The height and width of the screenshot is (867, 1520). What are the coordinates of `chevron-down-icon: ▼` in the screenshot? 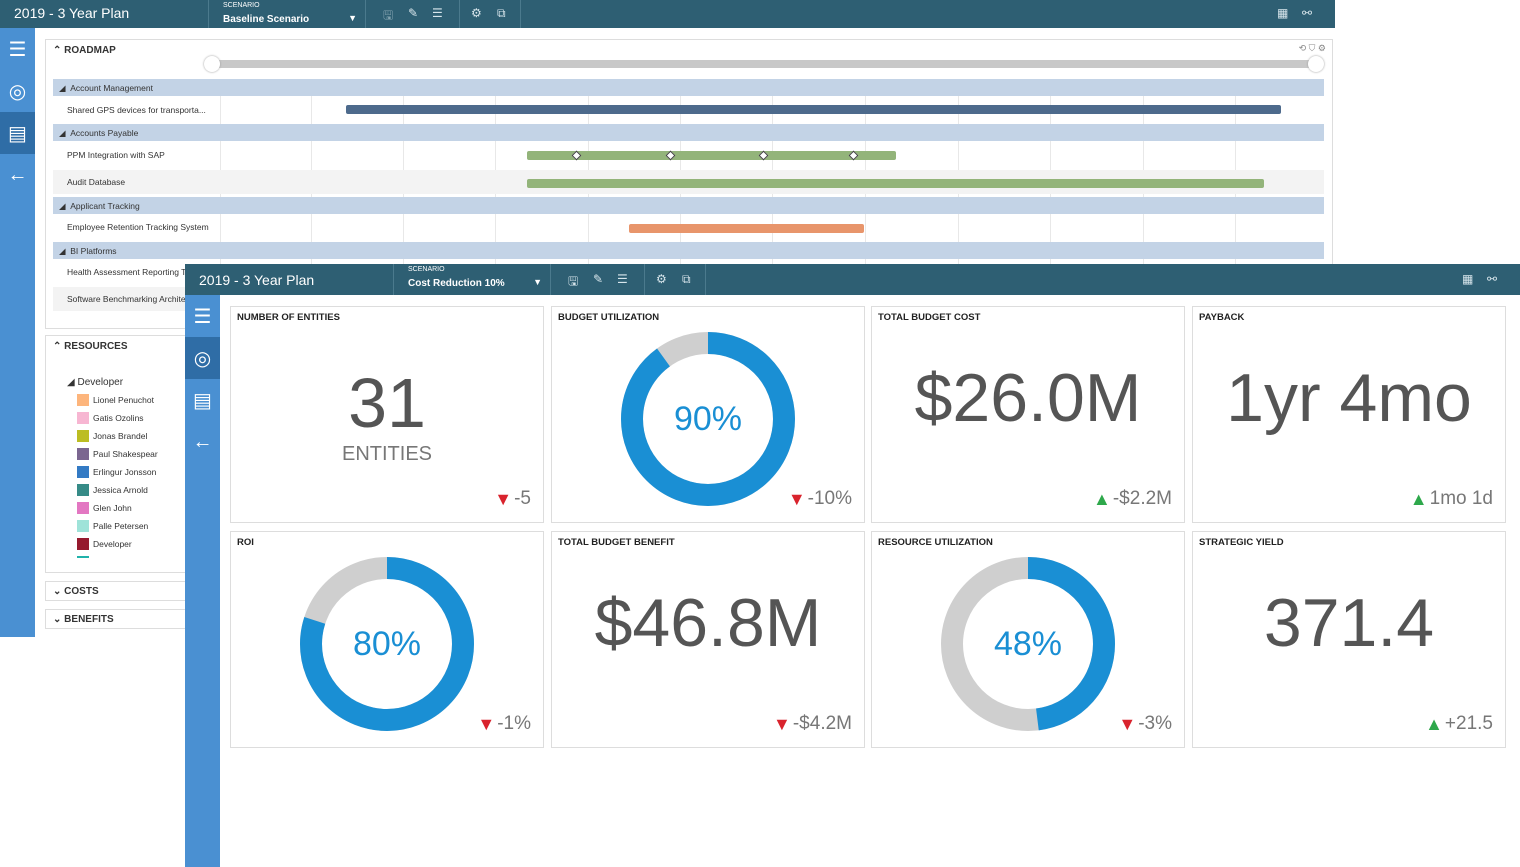 It's located at (352, 18).